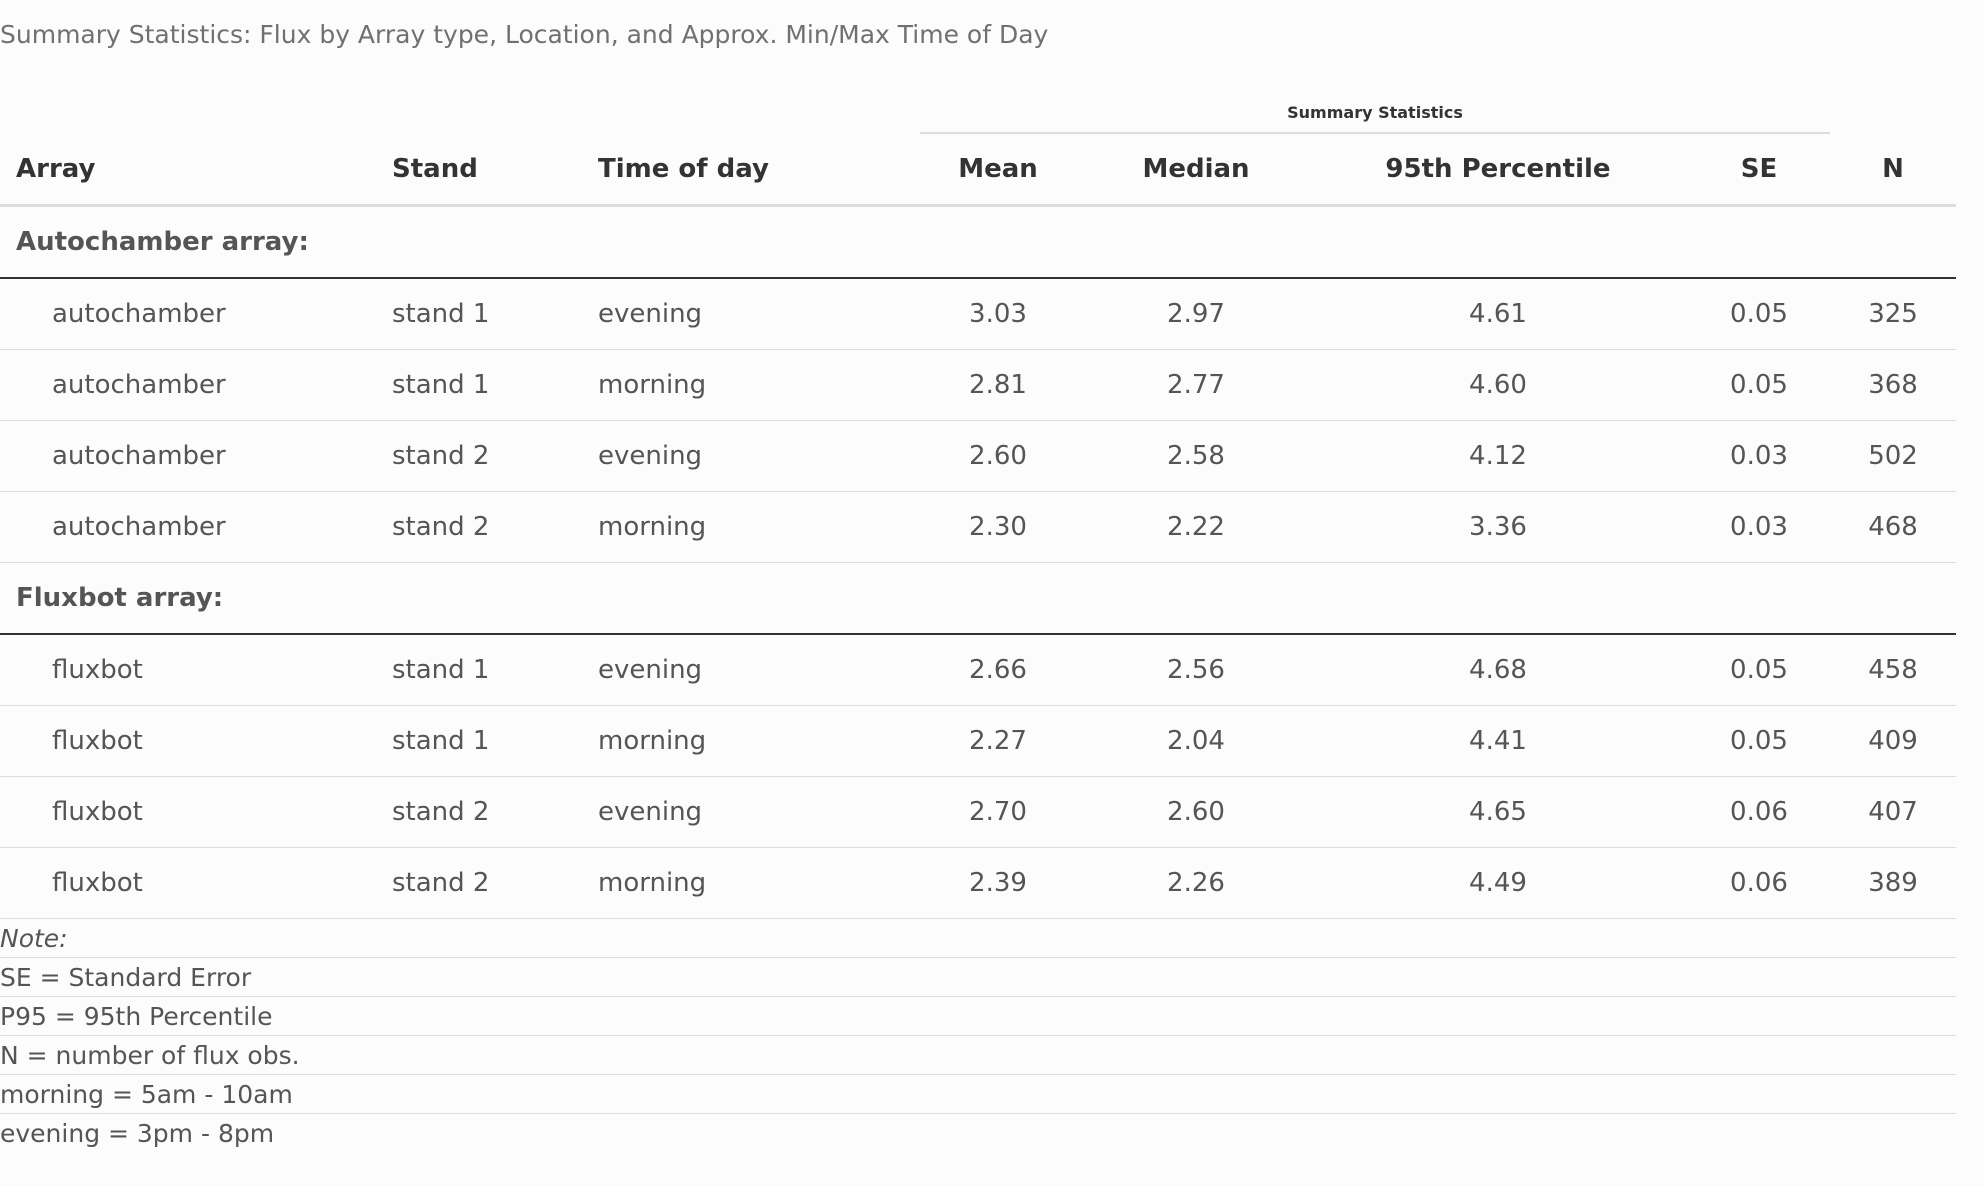 The image size is (1984, 1186). I want to click on cell-p95: 4.49, so click(1498, 883).